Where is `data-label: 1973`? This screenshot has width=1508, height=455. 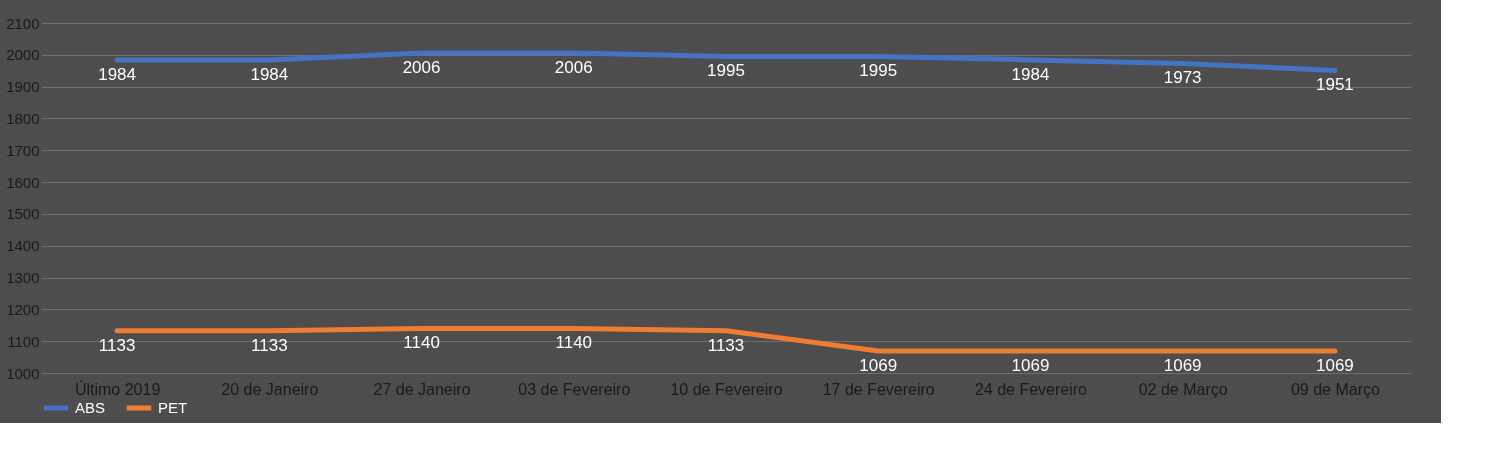 data-label: 1973 is located at coordinates (1182, 78).